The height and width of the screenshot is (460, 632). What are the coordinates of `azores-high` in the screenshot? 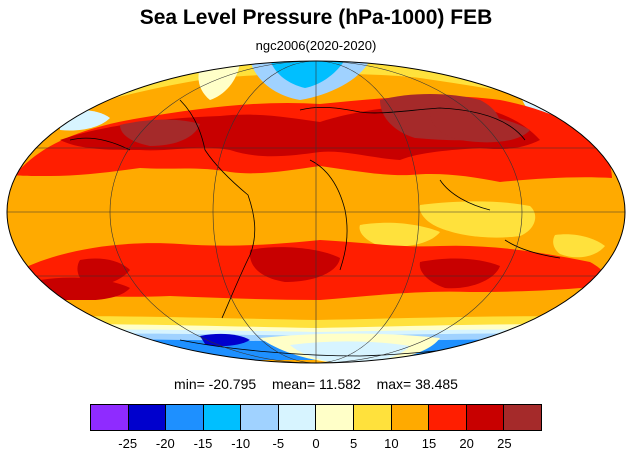 It's located at (160, 132).